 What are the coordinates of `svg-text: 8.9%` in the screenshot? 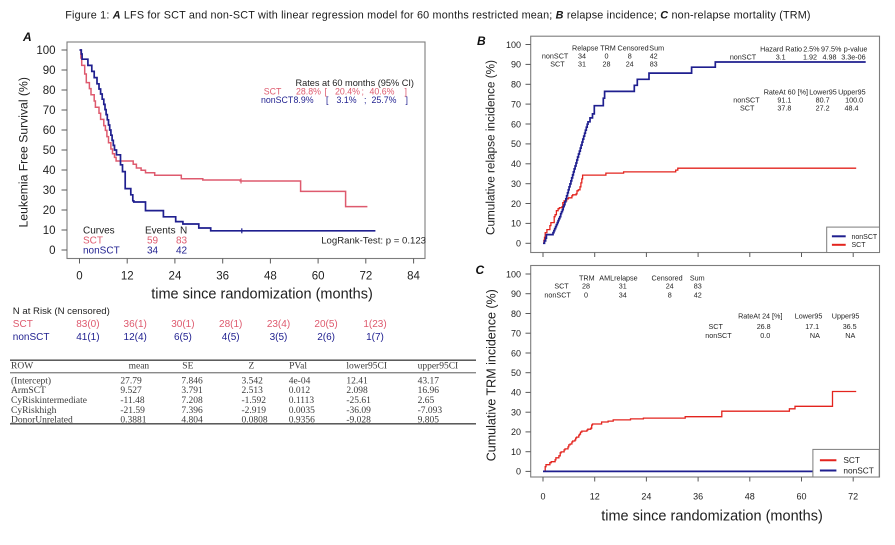 It's located at (304, 100).